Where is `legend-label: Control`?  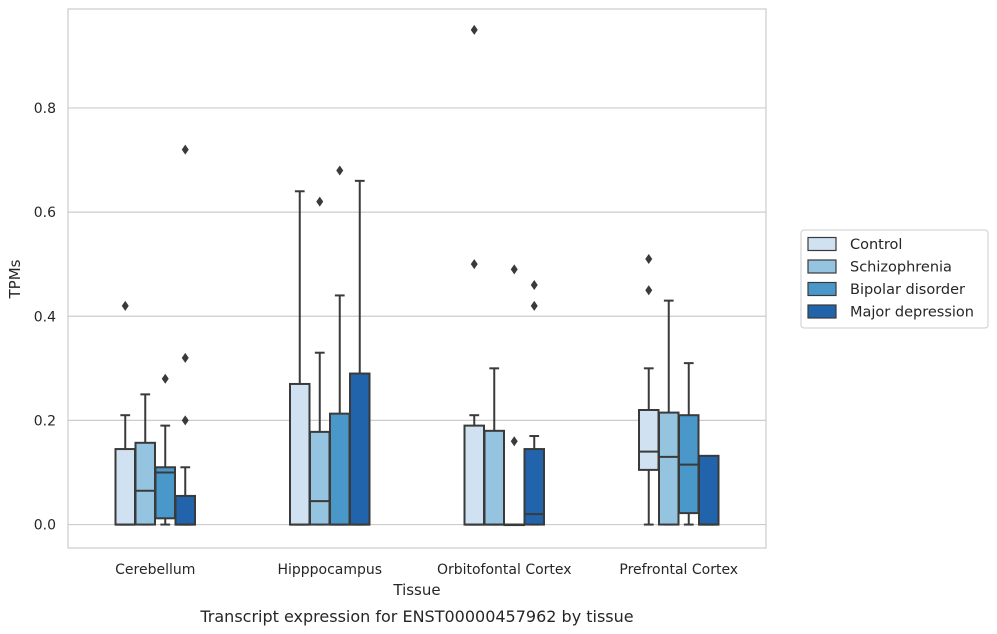
legend-label: Control is located at coordinates (876, 245).